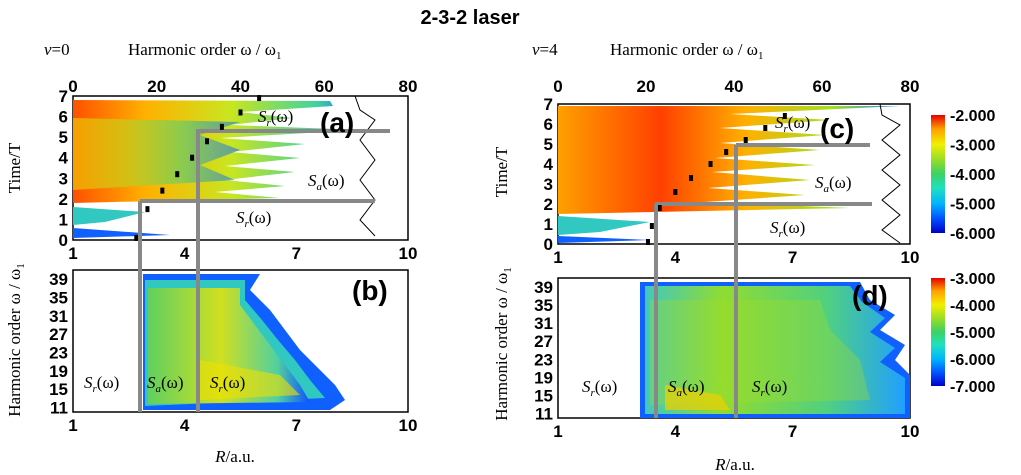 This screenshot has height=475, width=1021. What do you see at coordinates (275, 118) in the screenshot?
I see `label-sr-upper-a: Sr(ω)` at bounding box center [275, 118].